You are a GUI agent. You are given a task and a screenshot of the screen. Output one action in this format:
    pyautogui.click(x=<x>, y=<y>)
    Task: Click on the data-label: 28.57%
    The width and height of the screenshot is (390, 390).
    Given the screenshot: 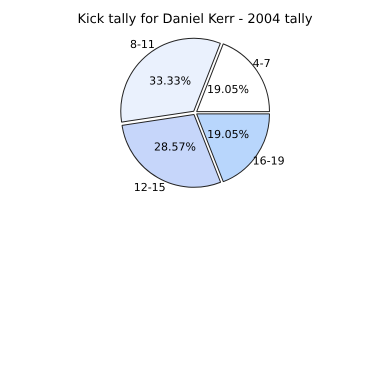 What is the action you would take?
    pyautogui.click(x=175, y=147)
    